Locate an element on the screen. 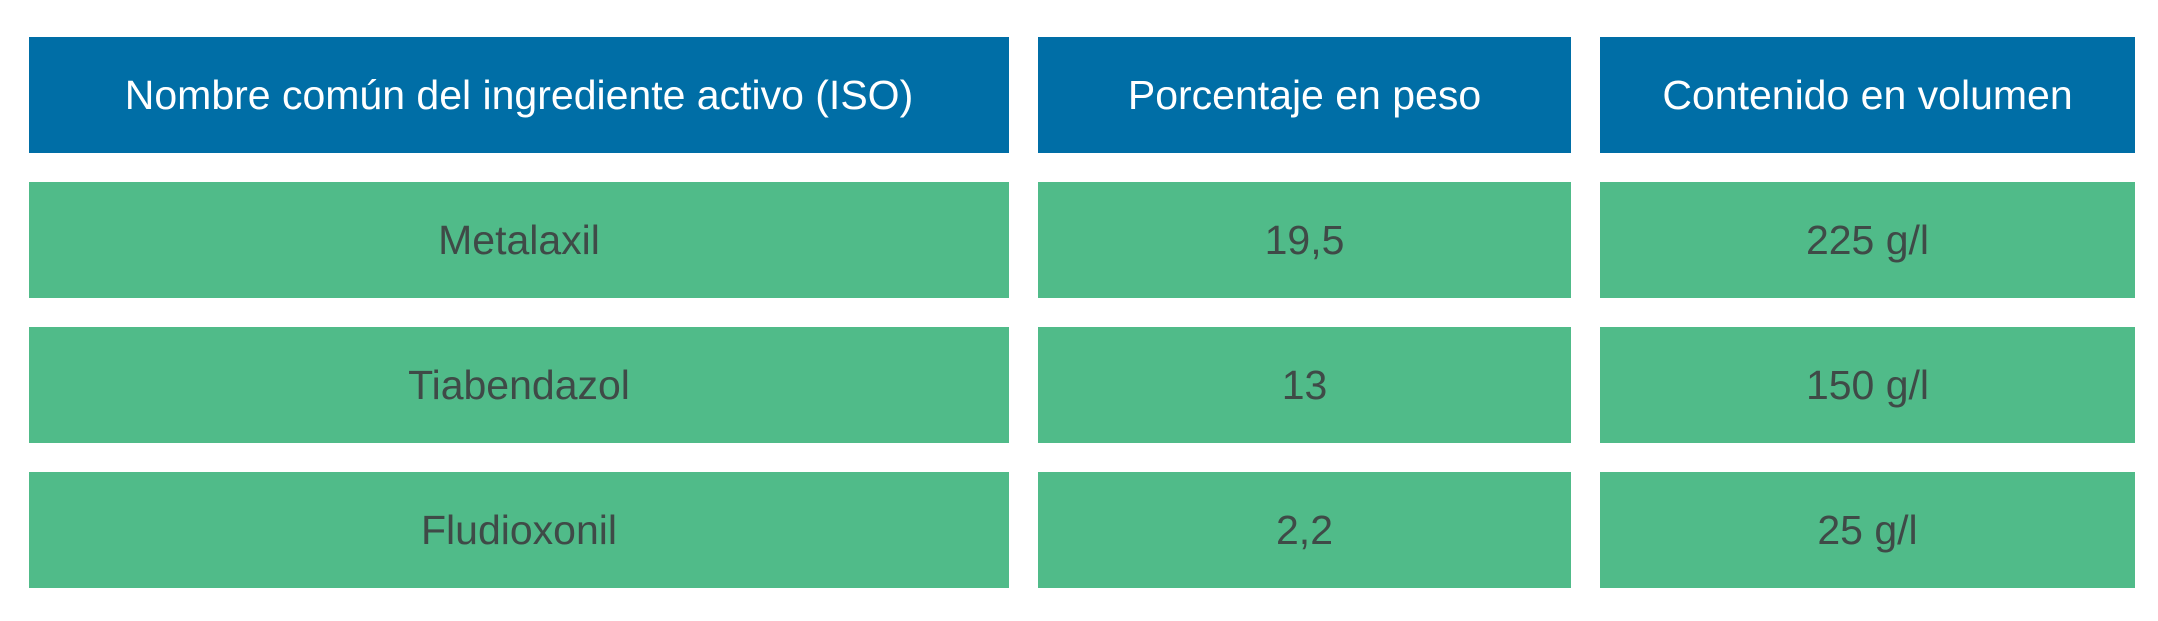 Image resolution: width=2158 pixels, height=621 pixels. row-3-ingredient-name: Fludioxonil is located at coordinates (519, 530).